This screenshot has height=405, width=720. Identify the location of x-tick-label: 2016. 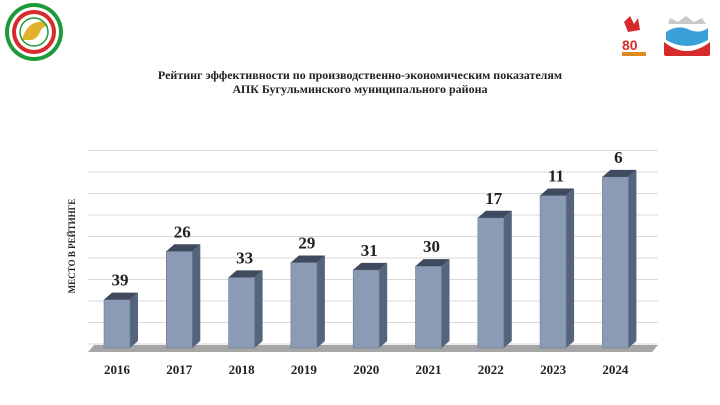
(117, 369).